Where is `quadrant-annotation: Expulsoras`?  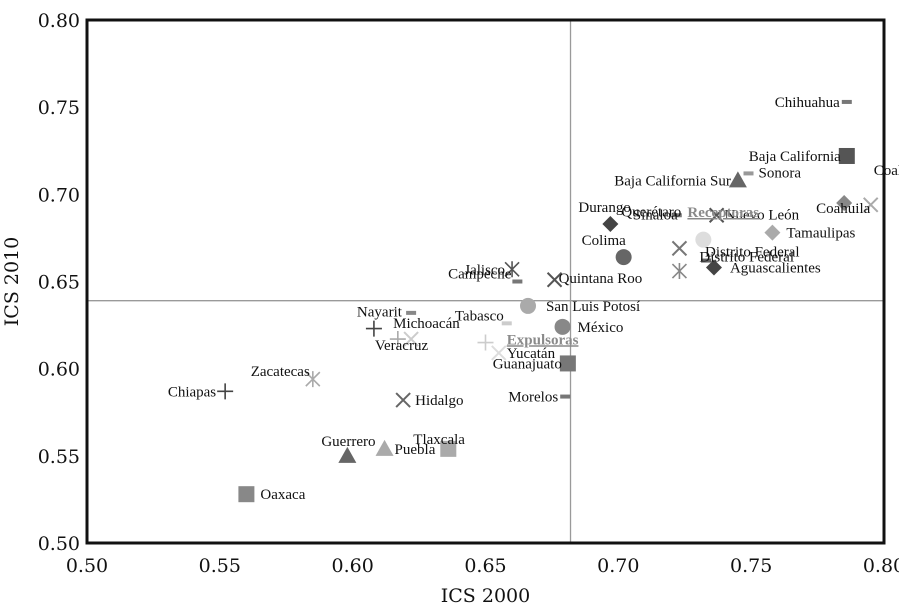
quadrant-annotation: Expulsoras is located at coordinates (543, 340).